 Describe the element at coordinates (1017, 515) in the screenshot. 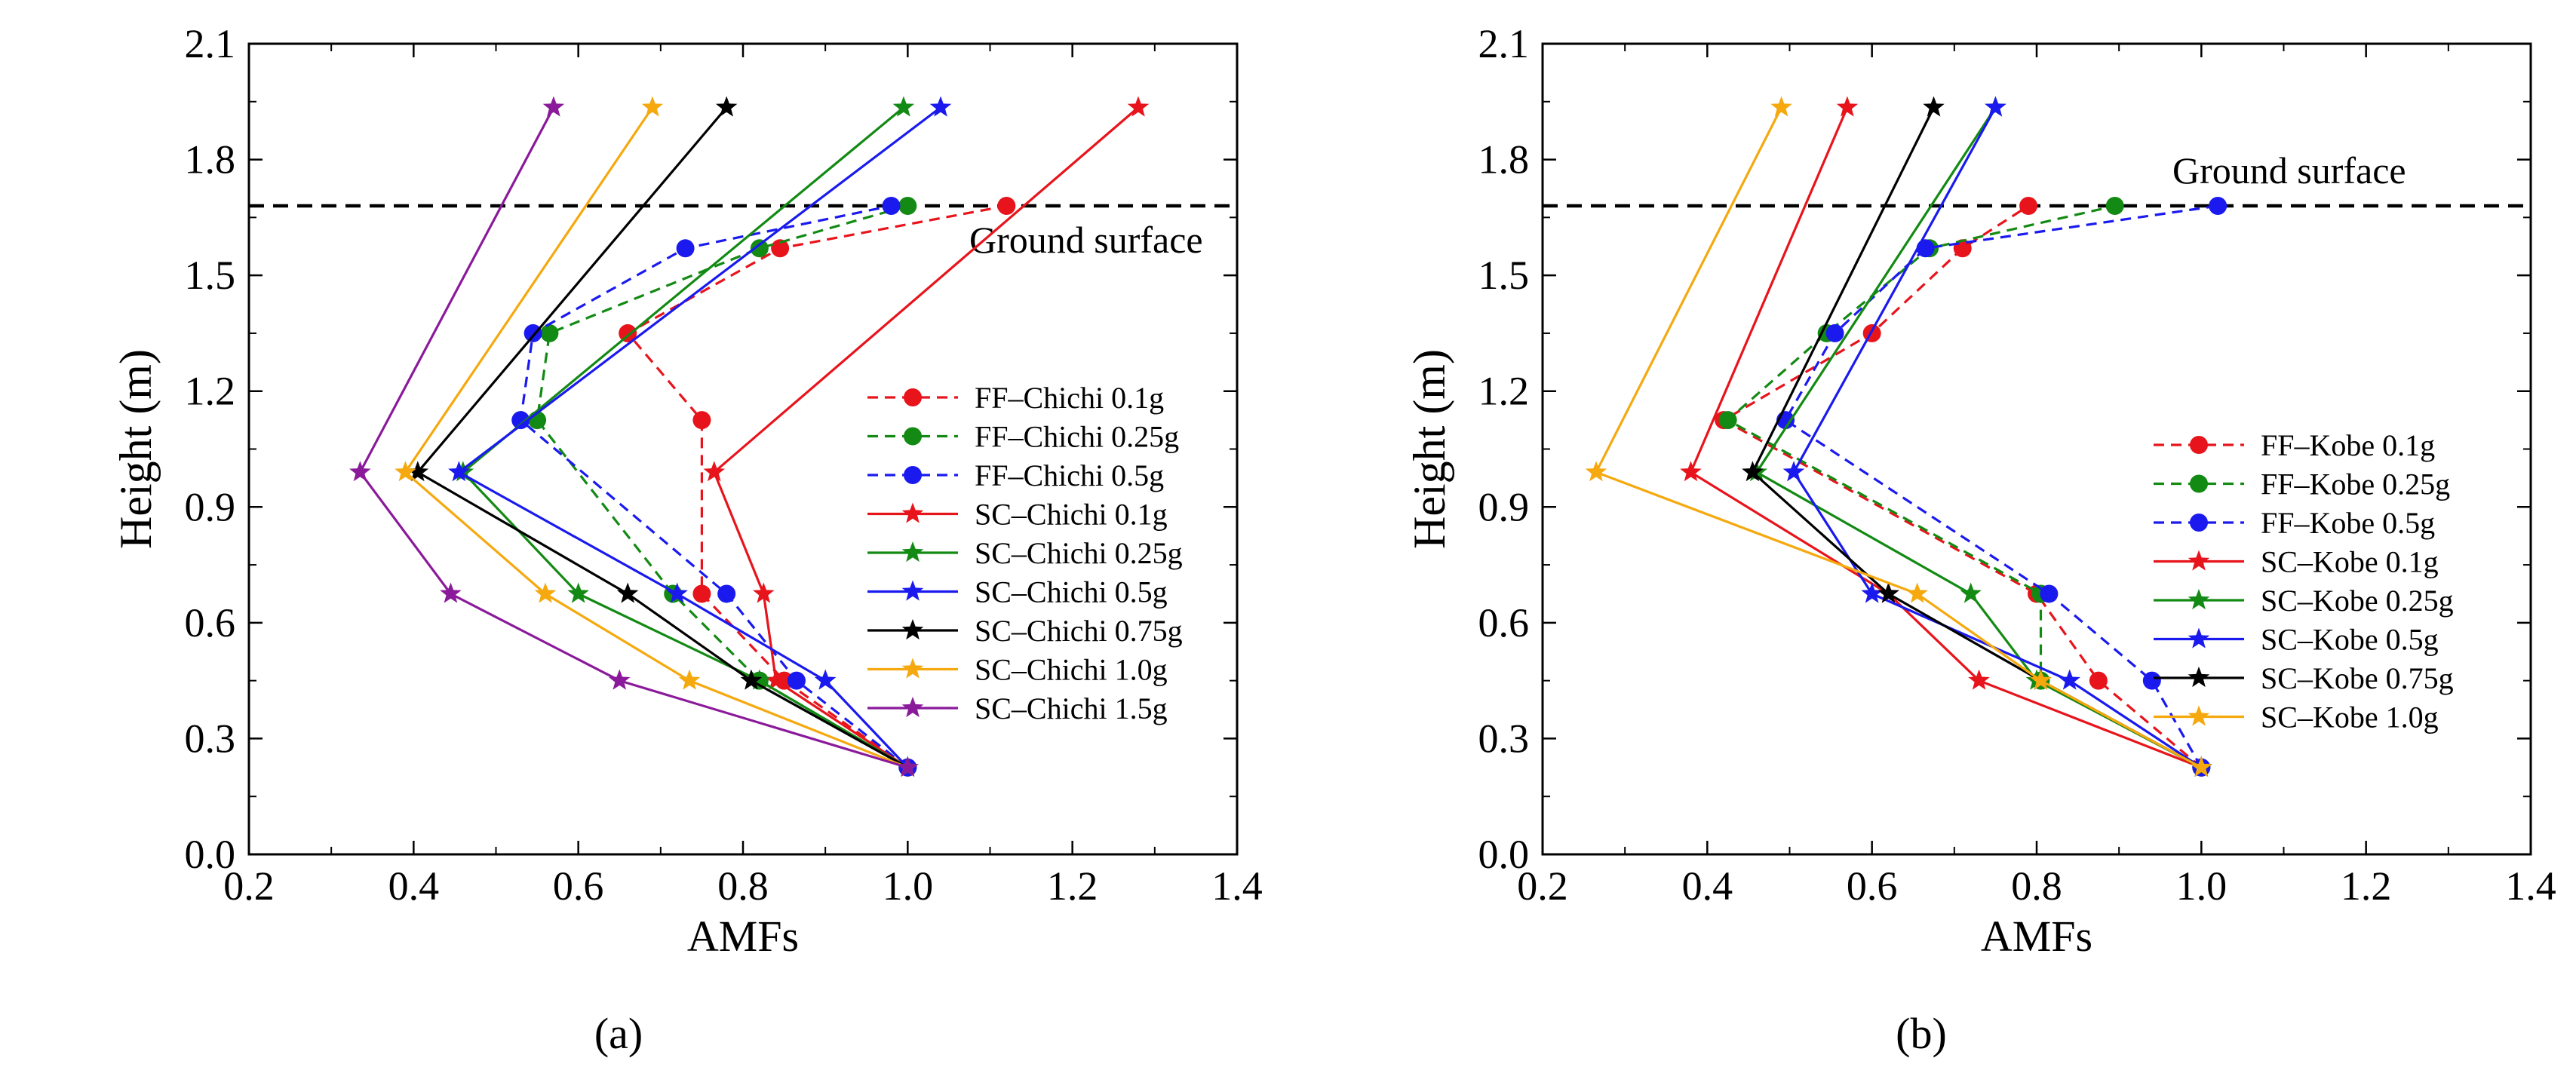

I see `legend-item: SC–Chichi 0.1g` at that location.